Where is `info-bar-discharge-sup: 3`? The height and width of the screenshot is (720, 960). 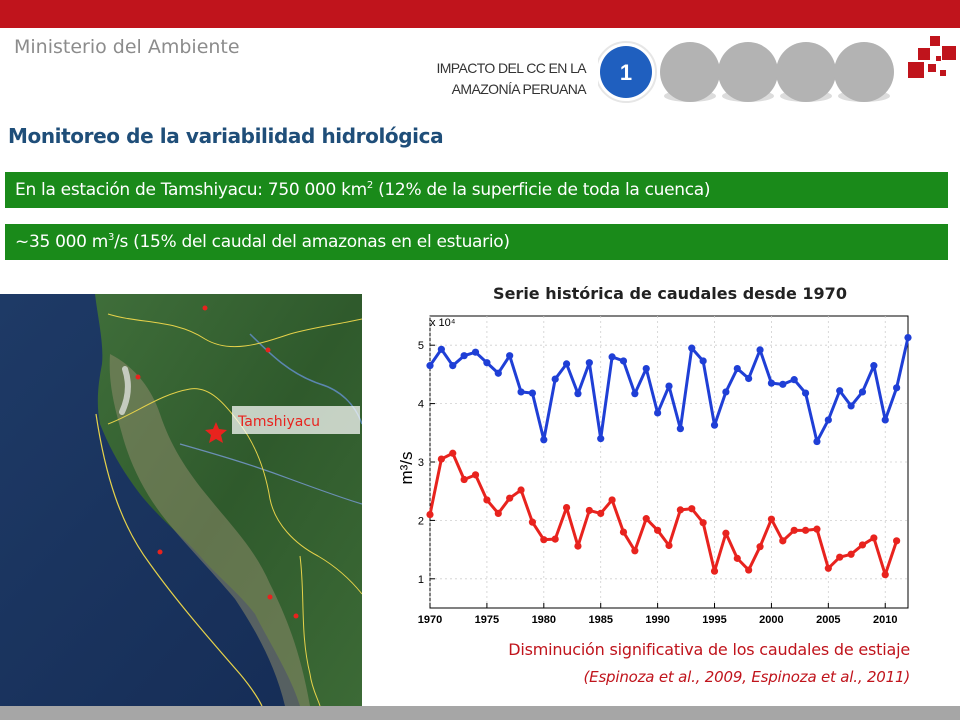 info-bar-discharge-sup: 3 is located at coordinates (111, 237).